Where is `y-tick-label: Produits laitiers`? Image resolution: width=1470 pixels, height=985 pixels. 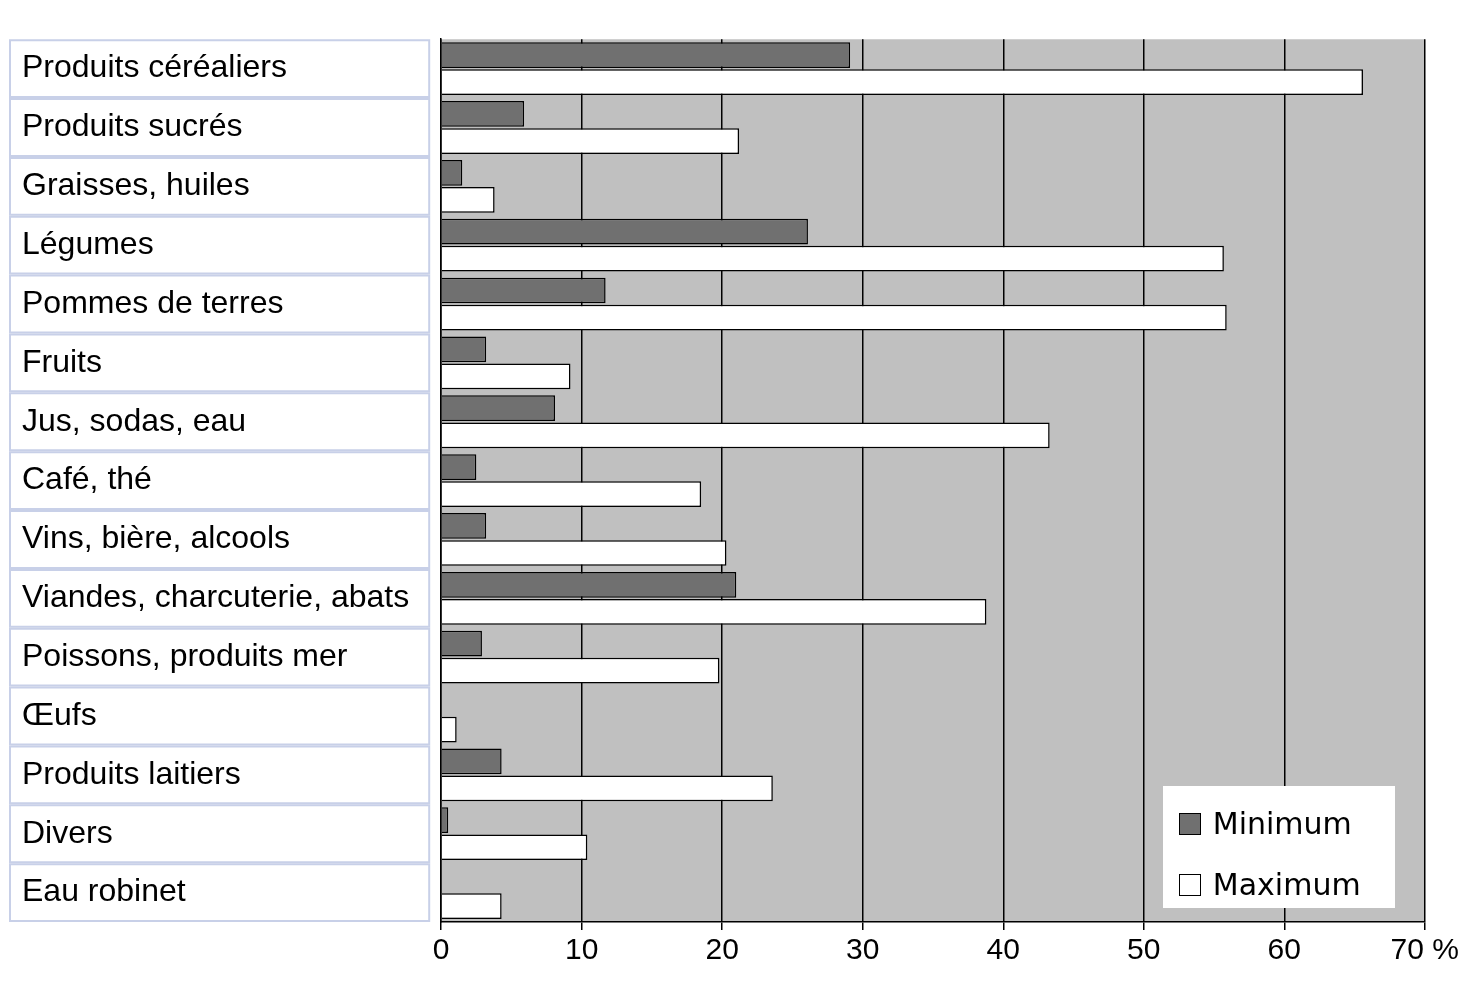 y-tick-label: Produits laitiers is located at coordinates (131, 772).